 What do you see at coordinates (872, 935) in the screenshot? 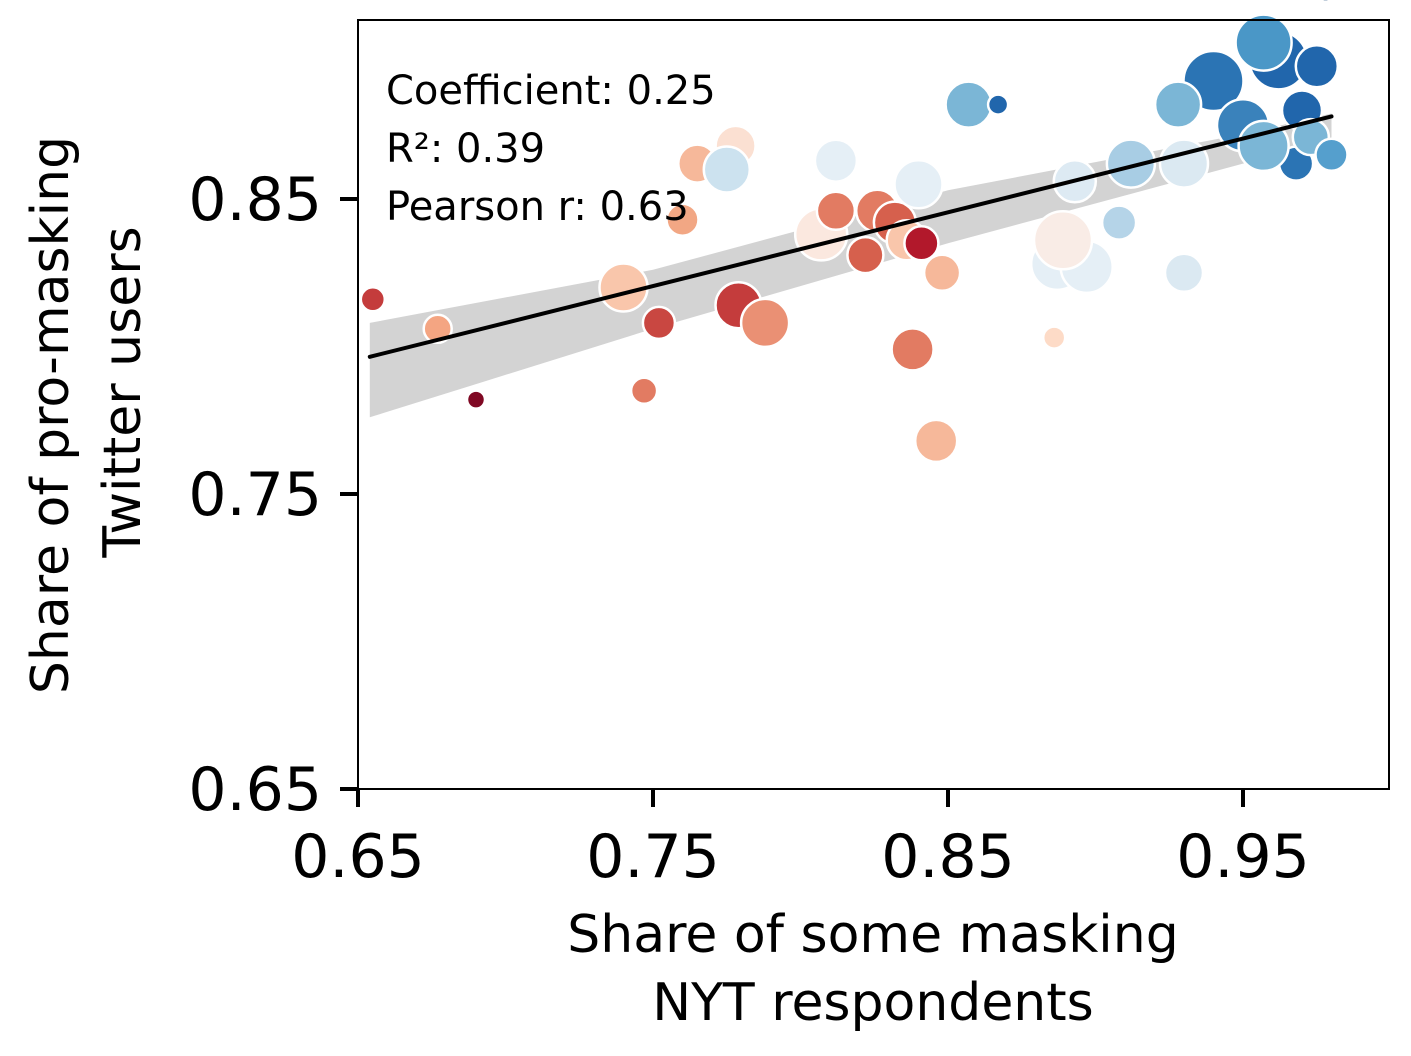
I see `x-axis-title-line-1: Share of some masking` at bounding box center [872, 935].